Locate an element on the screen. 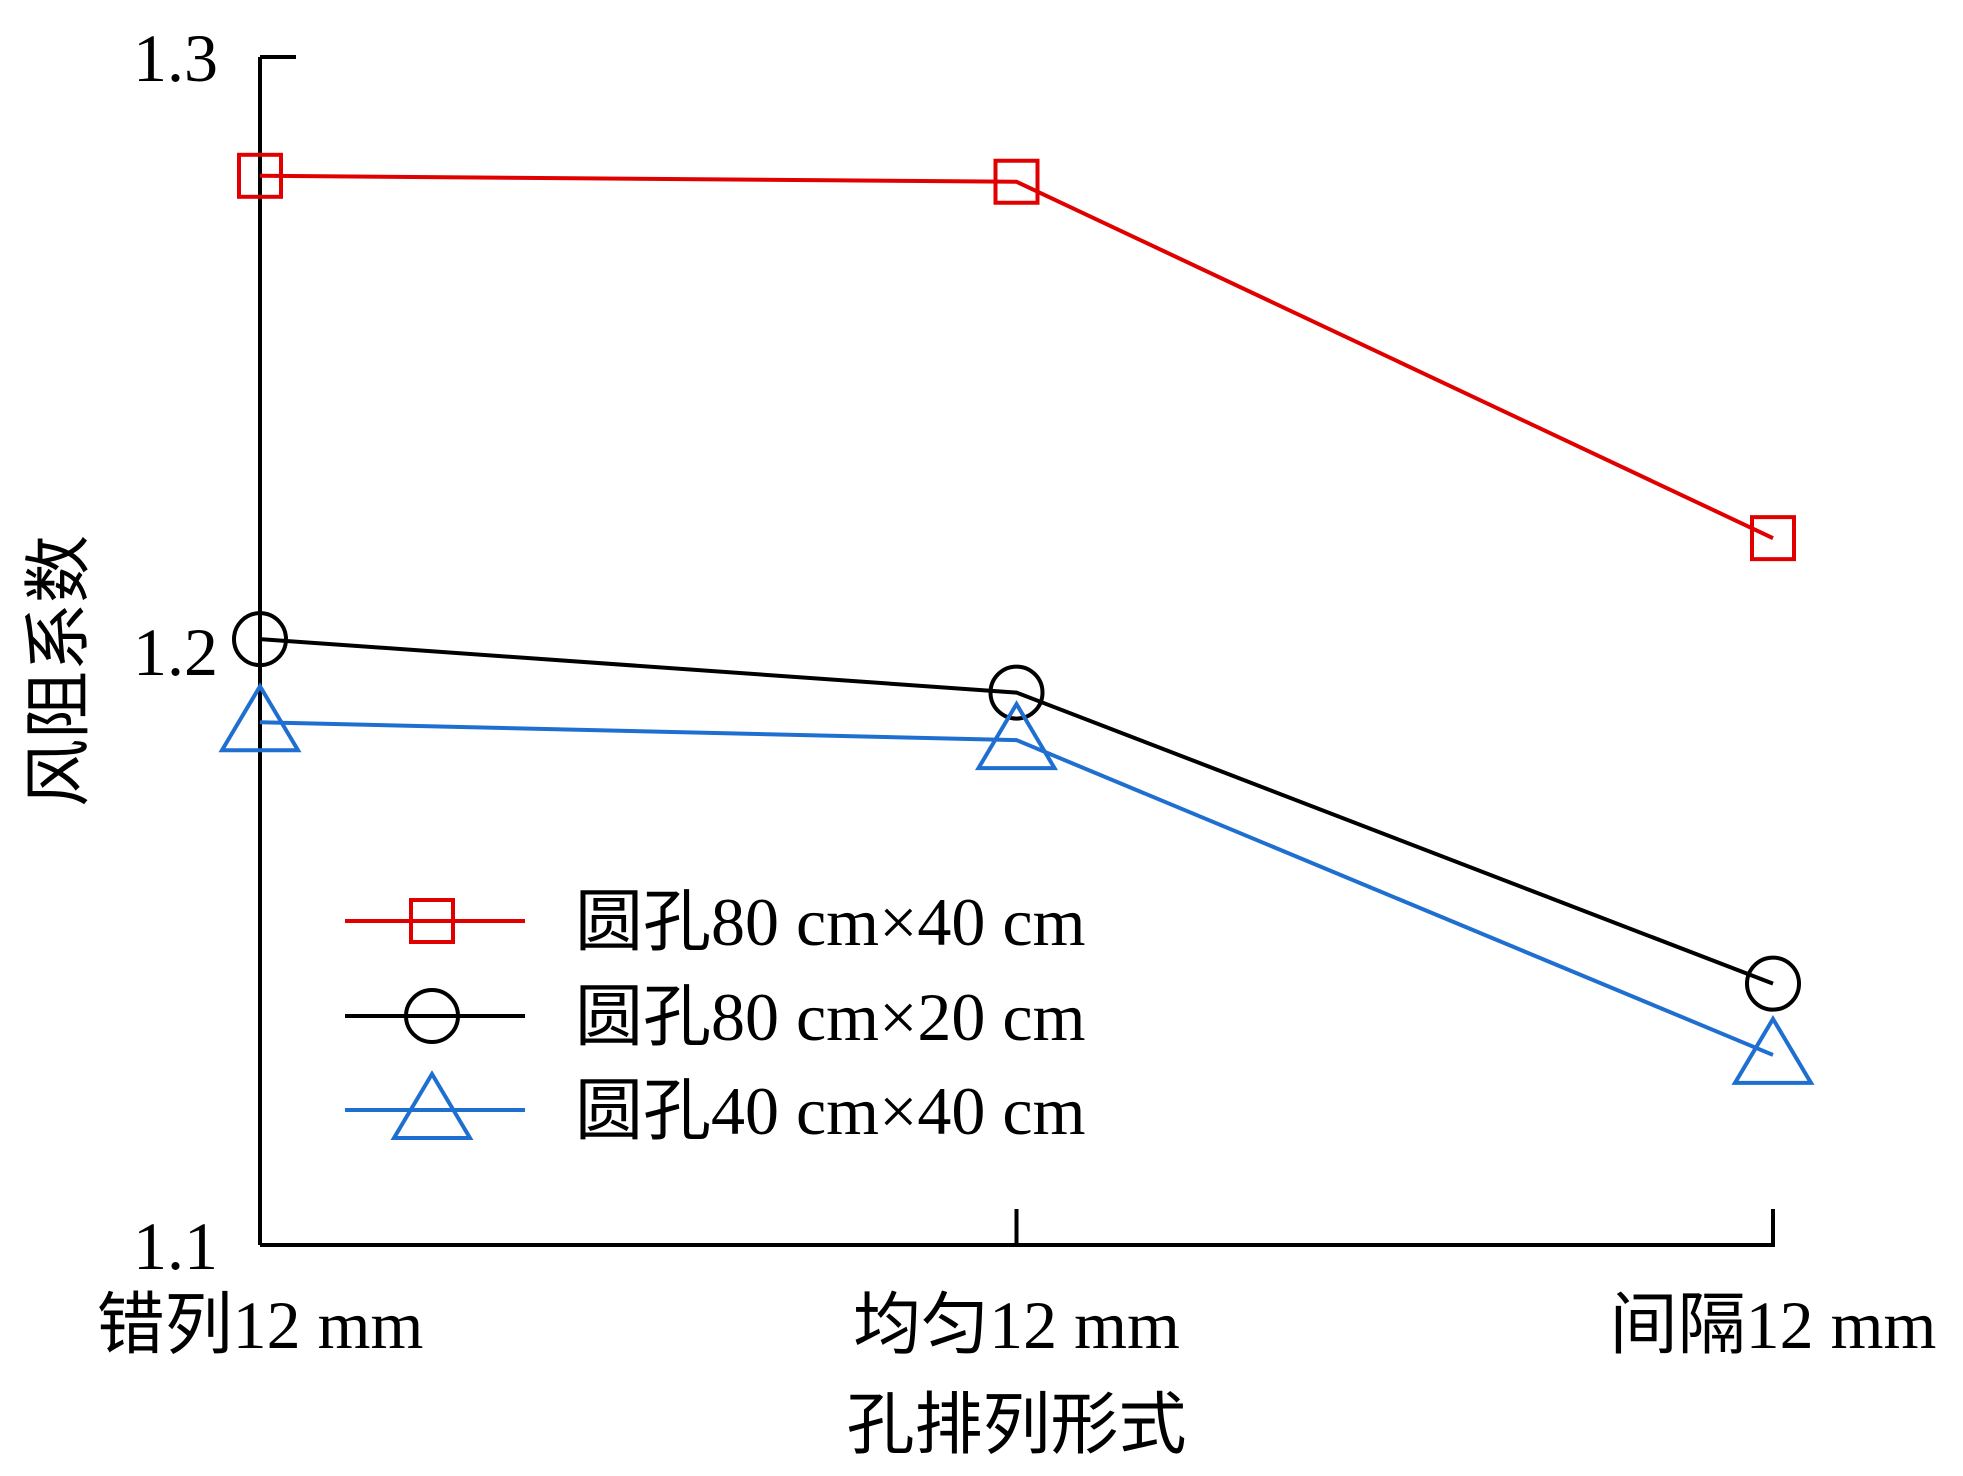 The image size is (1963, 1476). y-axis-title: 风阻系数 is located at coordinates (59, 671).